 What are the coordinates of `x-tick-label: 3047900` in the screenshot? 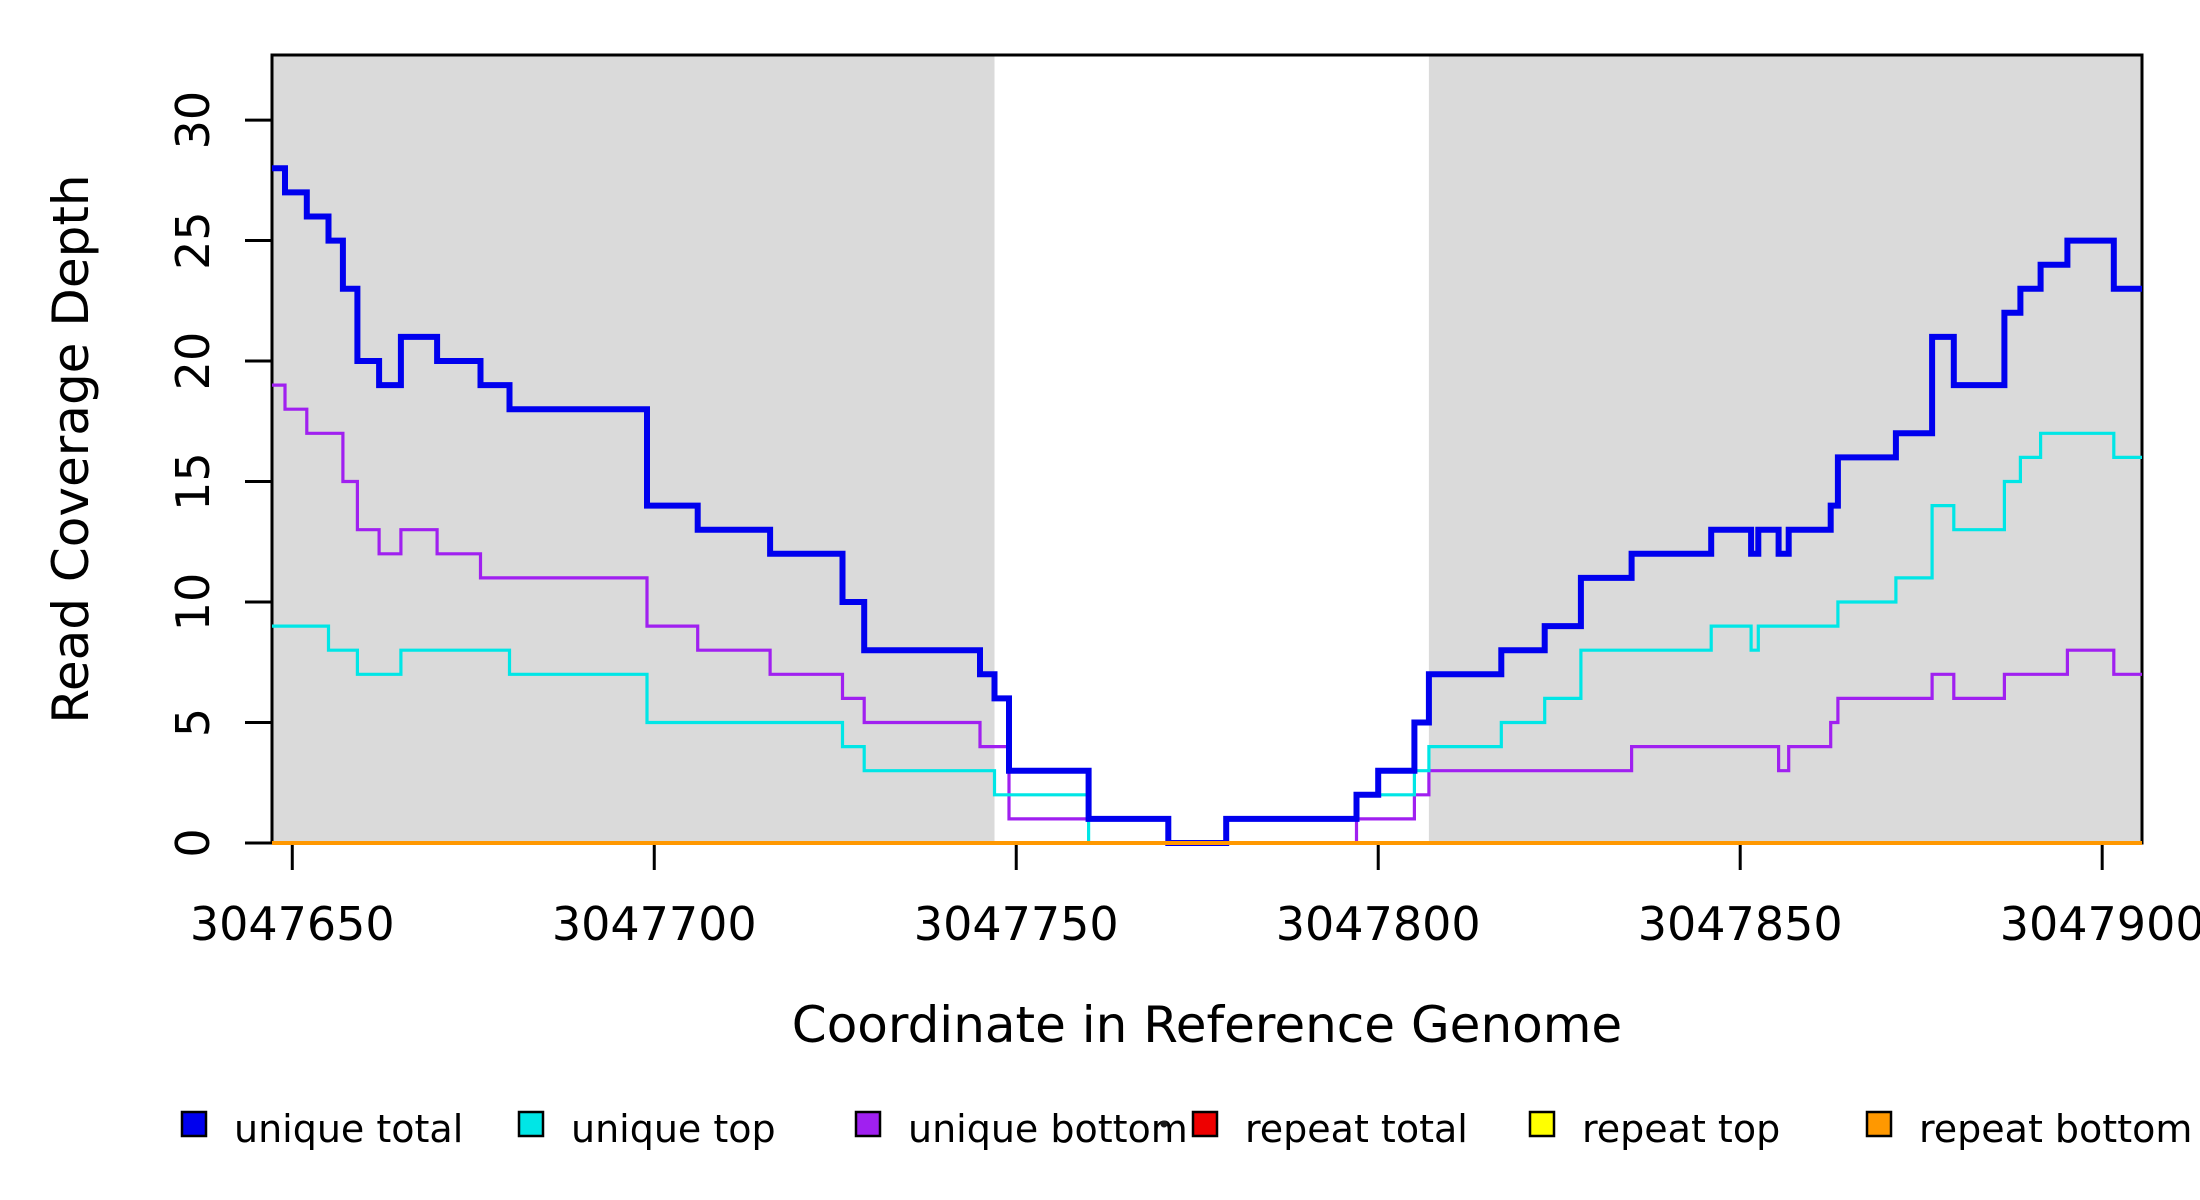 It's located at (2100, 924).